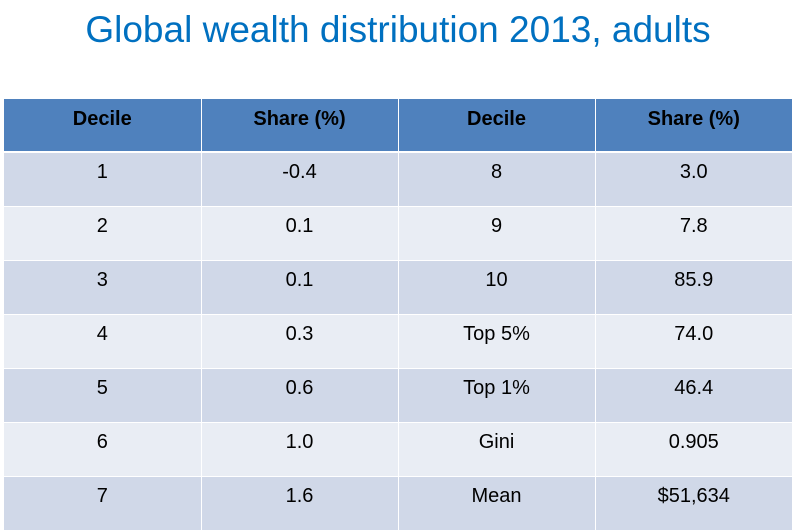 Image resolution: width=796 pixels, height=531 pixels. I want to click on table-cell: 8, so click(497, 179).